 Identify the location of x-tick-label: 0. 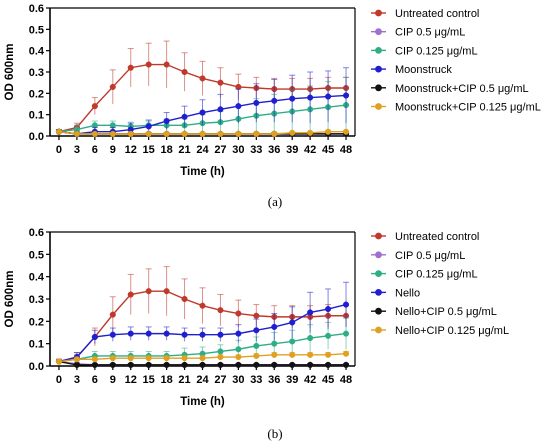
(59, 380).